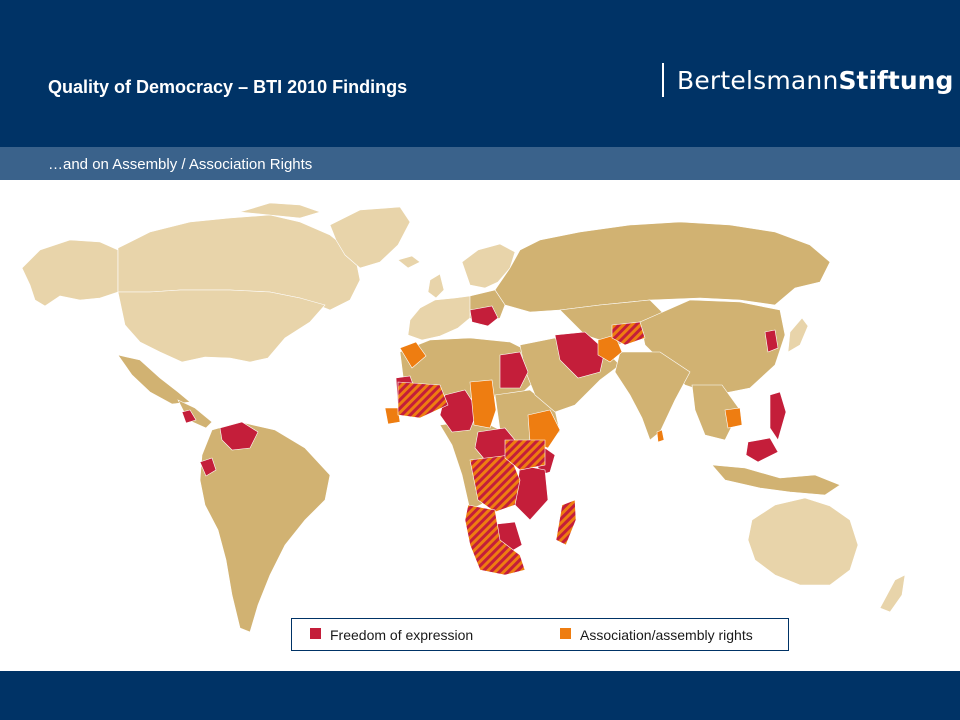 This screenshot has height=720, width=960. What do you see at coordinates (733, 418) in the screenshot?
I see `region-cambodia` at bounding box center [733, 418].